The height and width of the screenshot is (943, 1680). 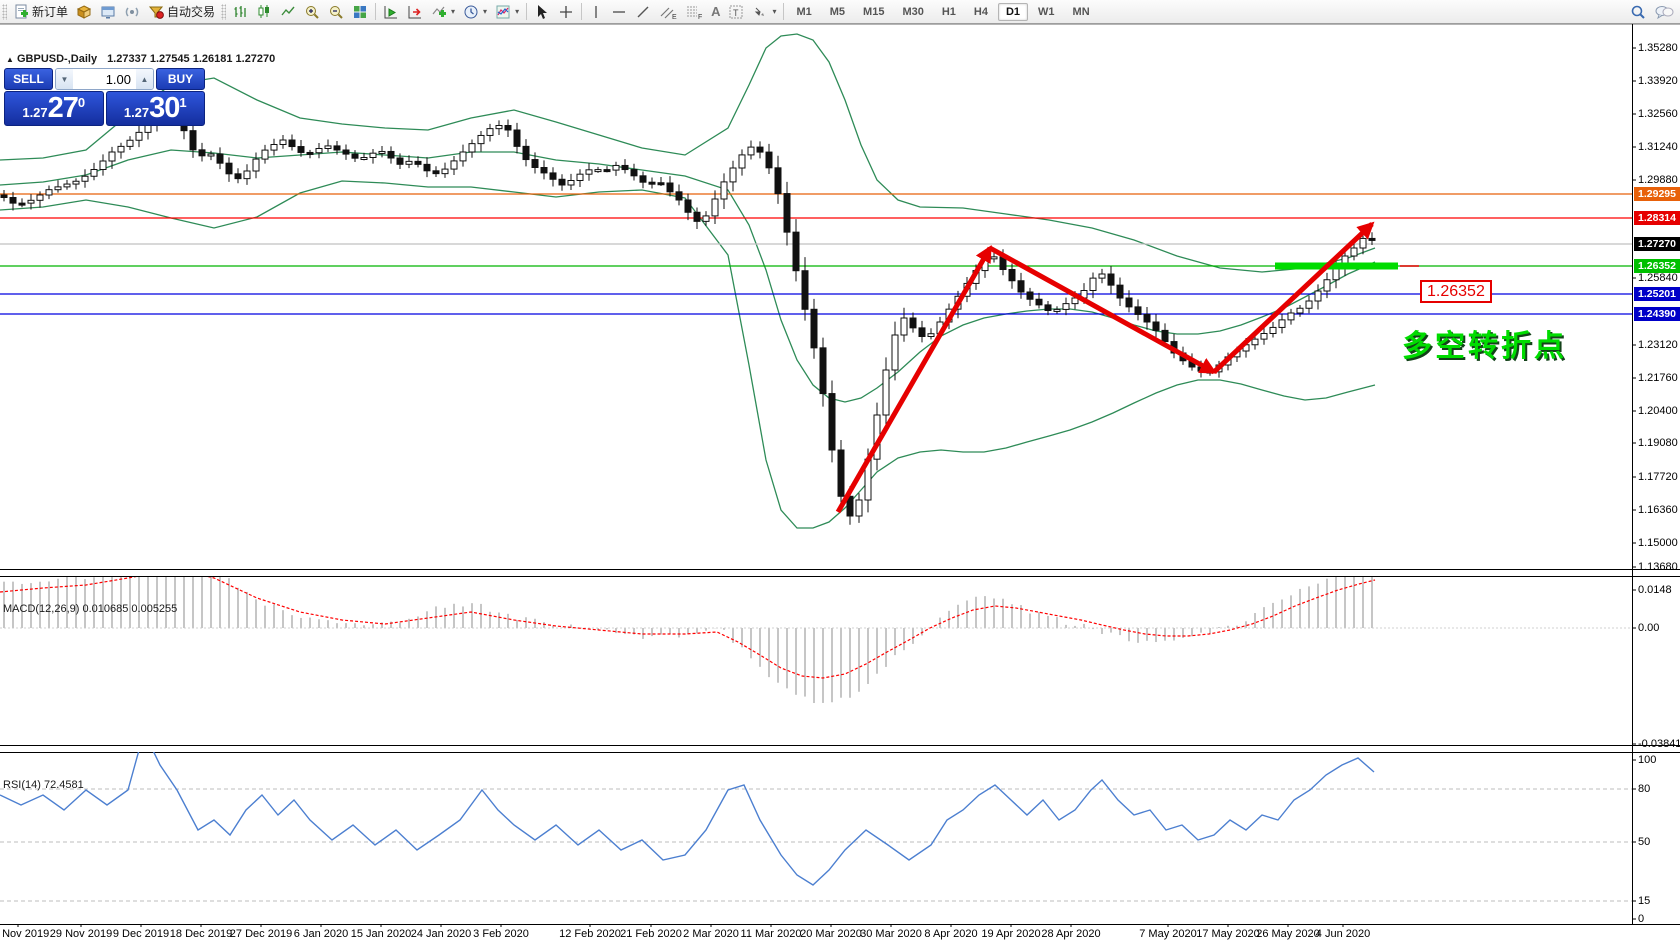 What do you see at coordinates (180, 79) in the screenshot?
I see `buy-button: BUY` at bounding box center [180, 79].